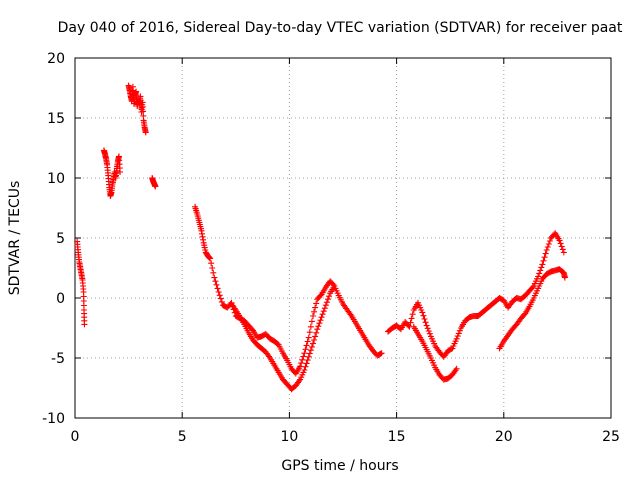 The width and height of the screenshot is (640, 480). Describe the element at coordinates (289, 437) in the screenshot. I see `x-tick-label: 10` at that location.